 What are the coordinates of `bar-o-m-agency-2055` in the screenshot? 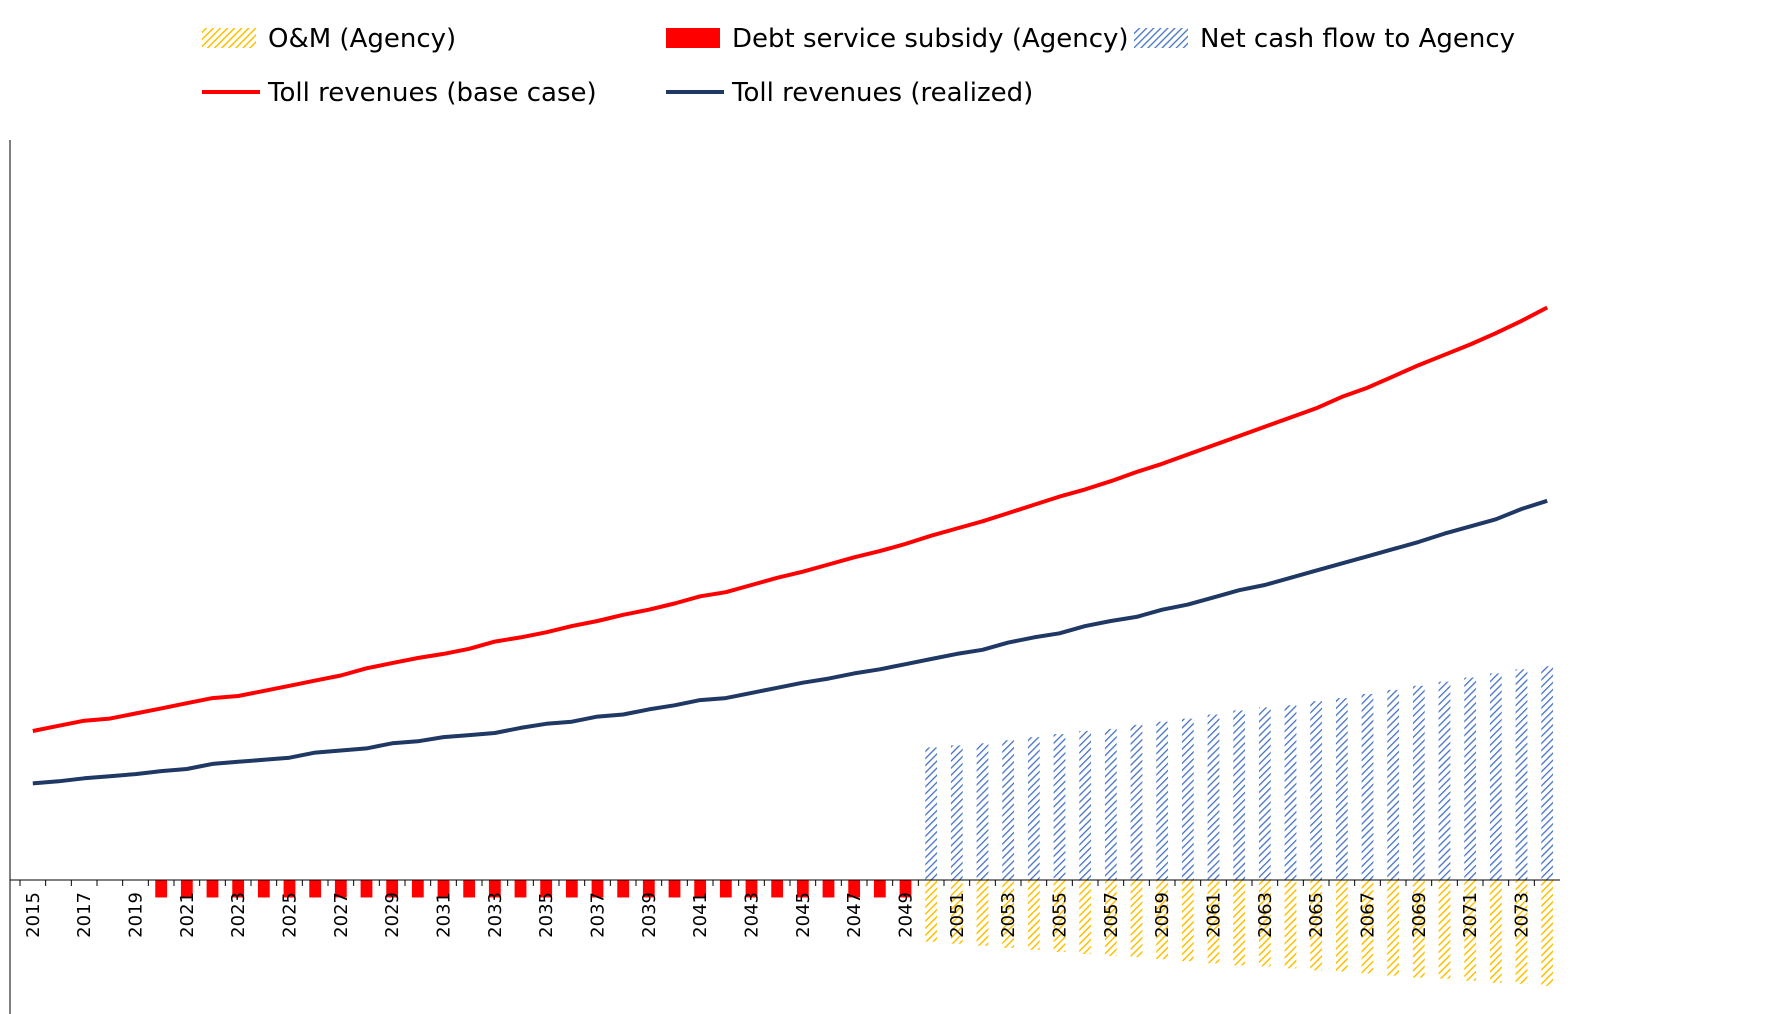 It's located at (1059, 916).